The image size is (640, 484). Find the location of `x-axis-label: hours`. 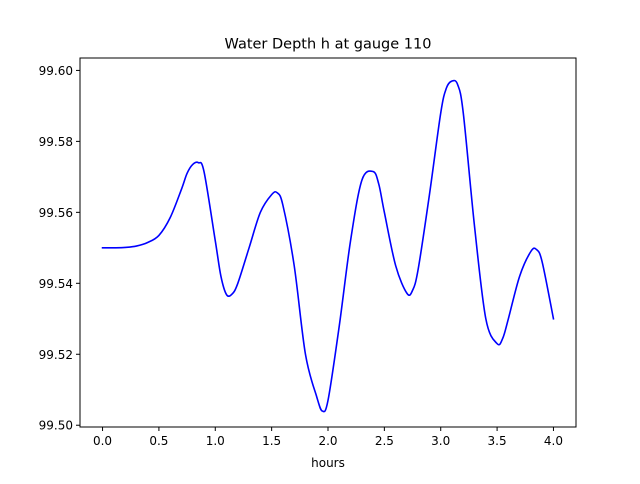

x-axis-label: hours is located at coordinates (328, 463).